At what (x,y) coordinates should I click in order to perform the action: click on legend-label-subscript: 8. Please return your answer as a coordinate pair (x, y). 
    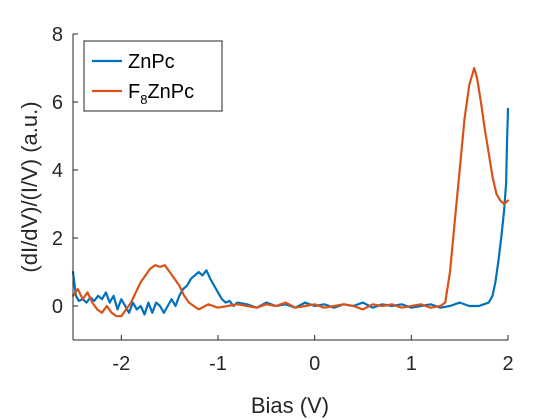
    Looking at the image, I should click on (143, 99).